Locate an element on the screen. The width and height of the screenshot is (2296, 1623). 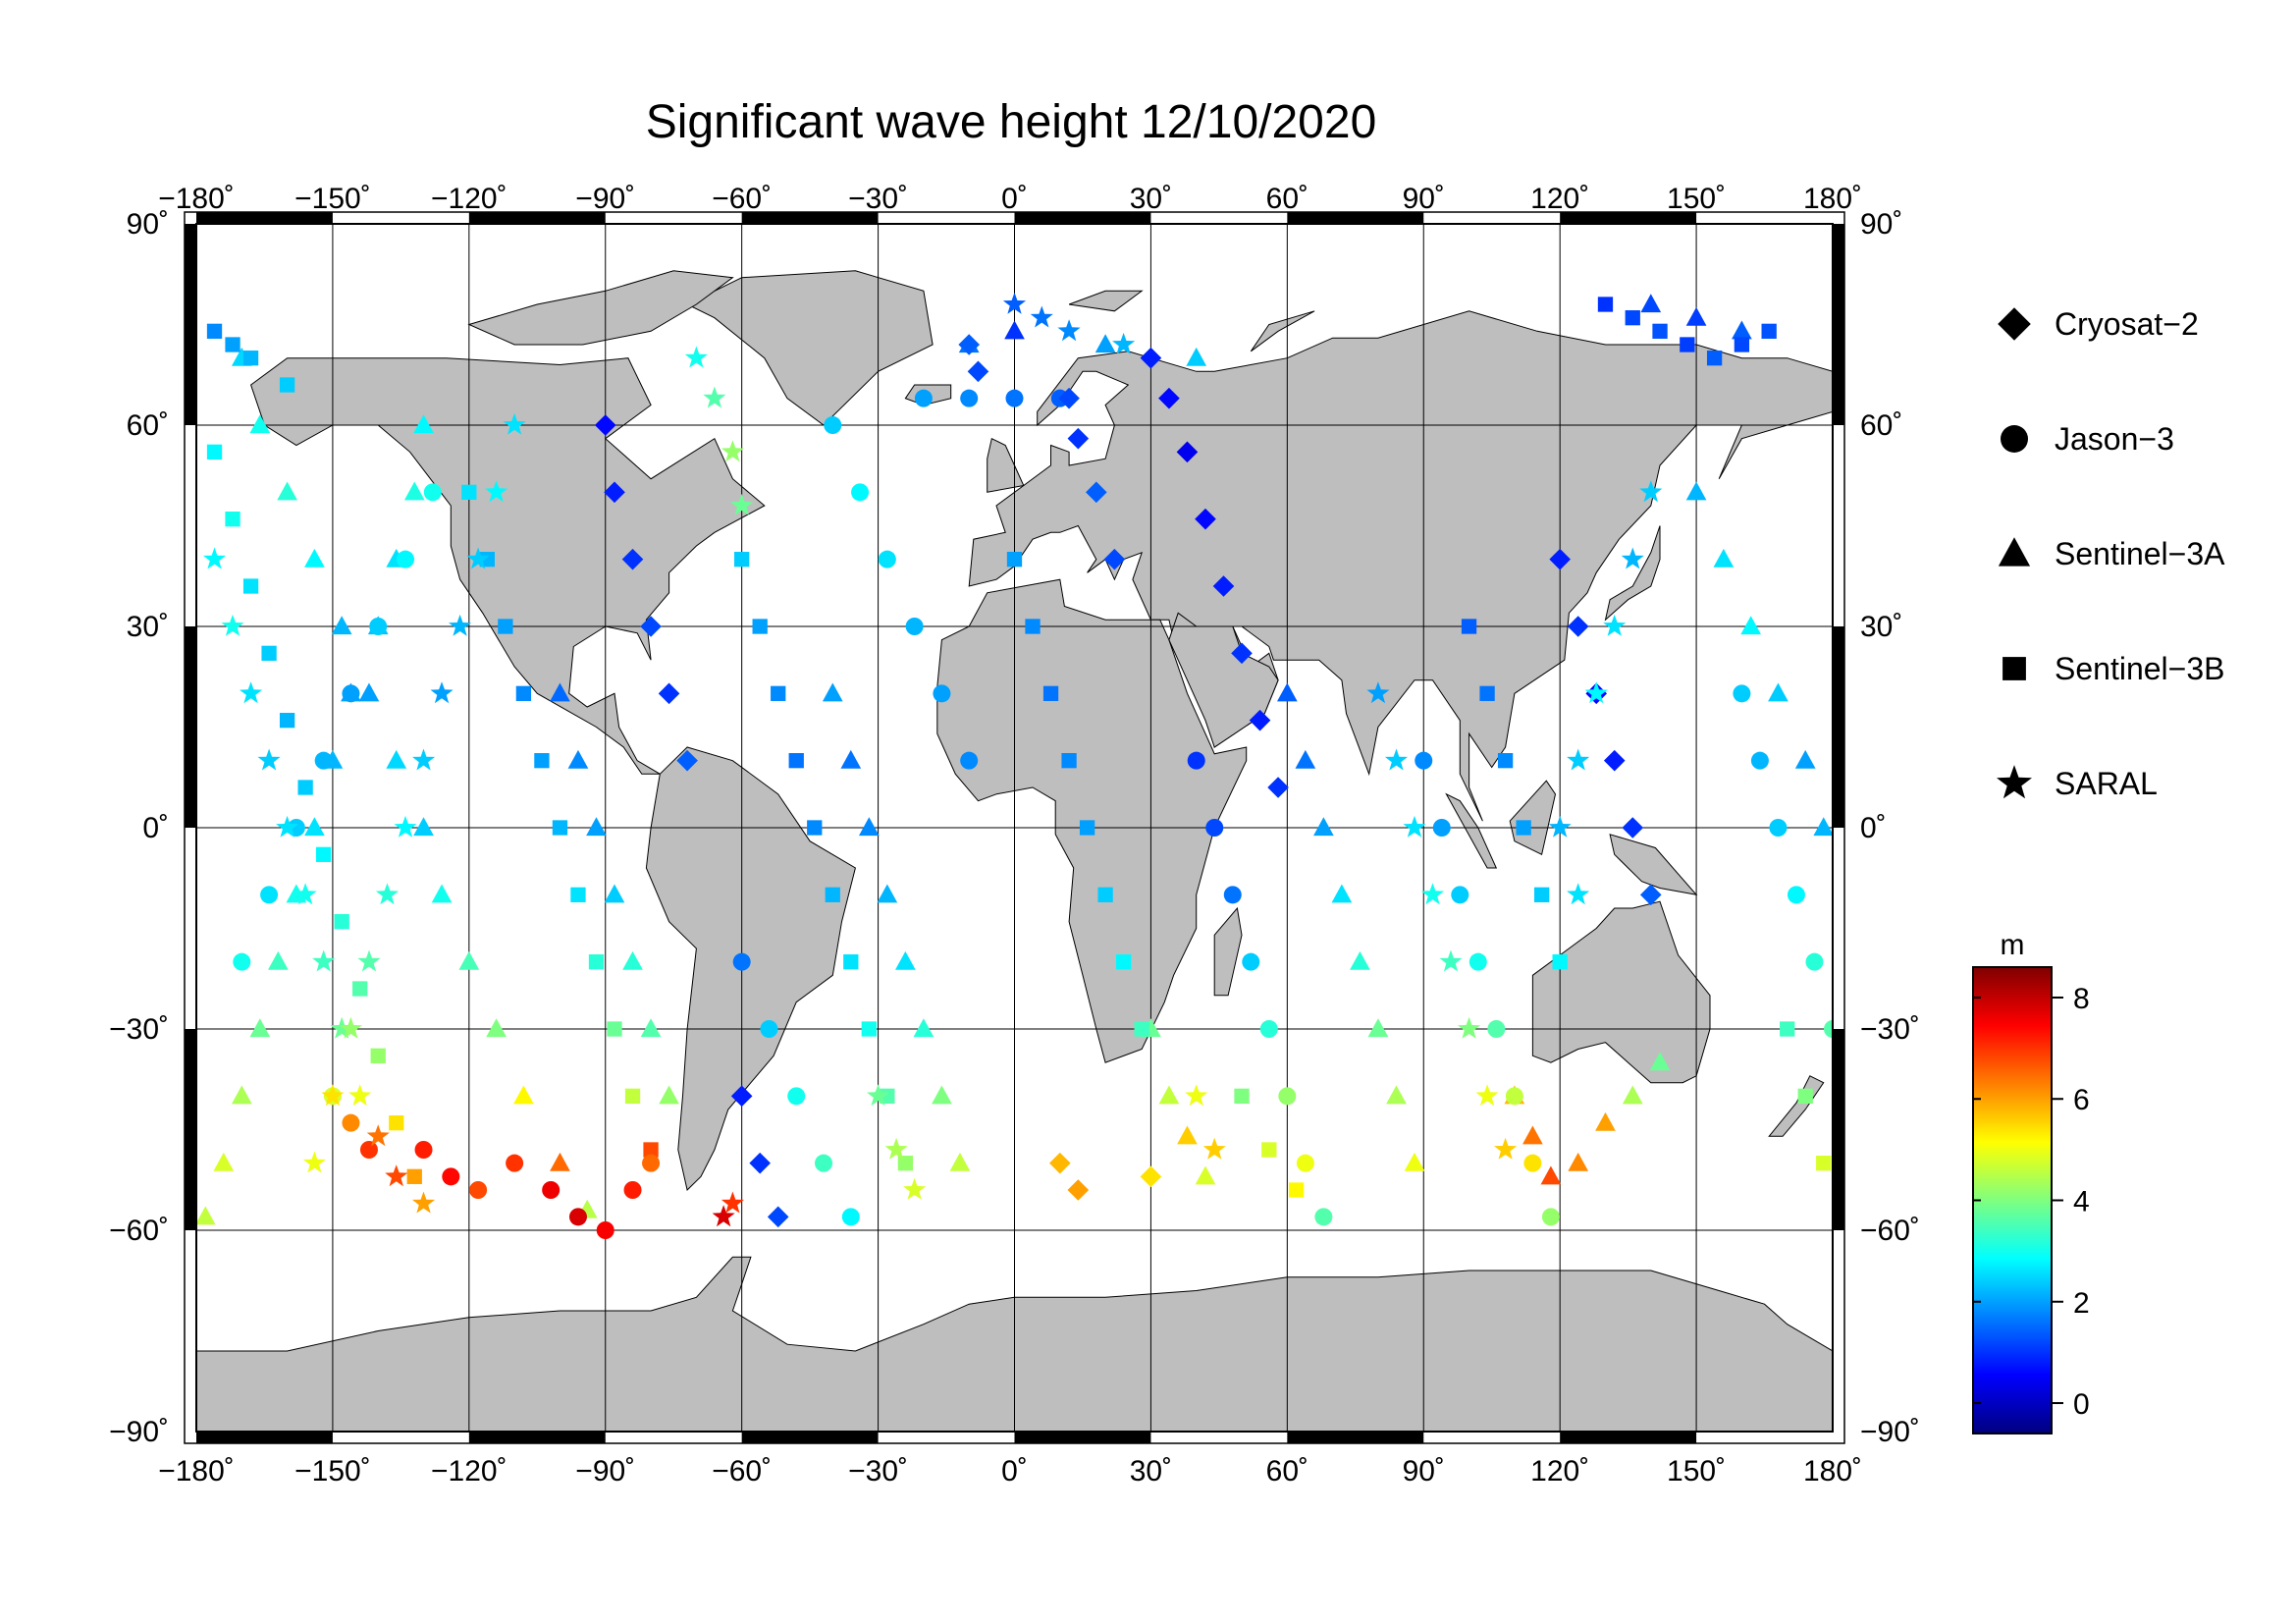
legend-item: Sentinel−3B is located at coordinates (2113, 668).